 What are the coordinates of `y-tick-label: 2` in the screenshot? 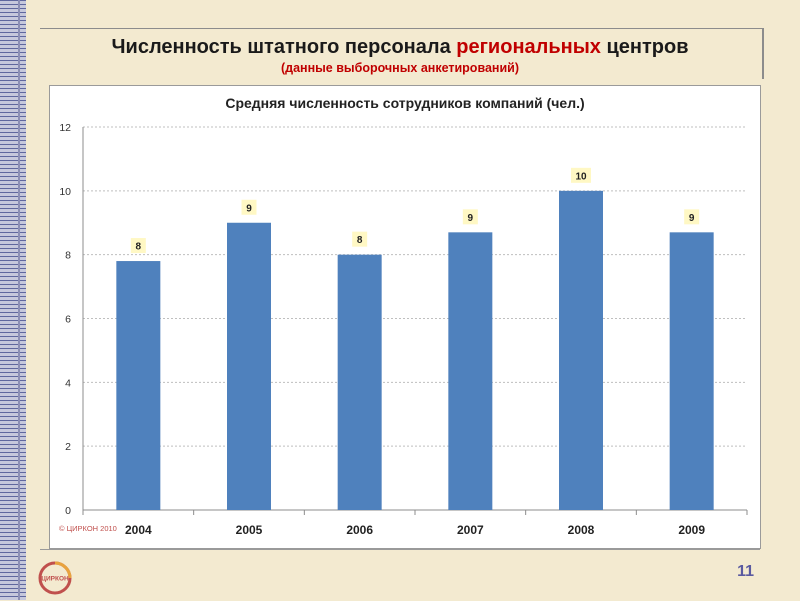 It's located at (68, 447).